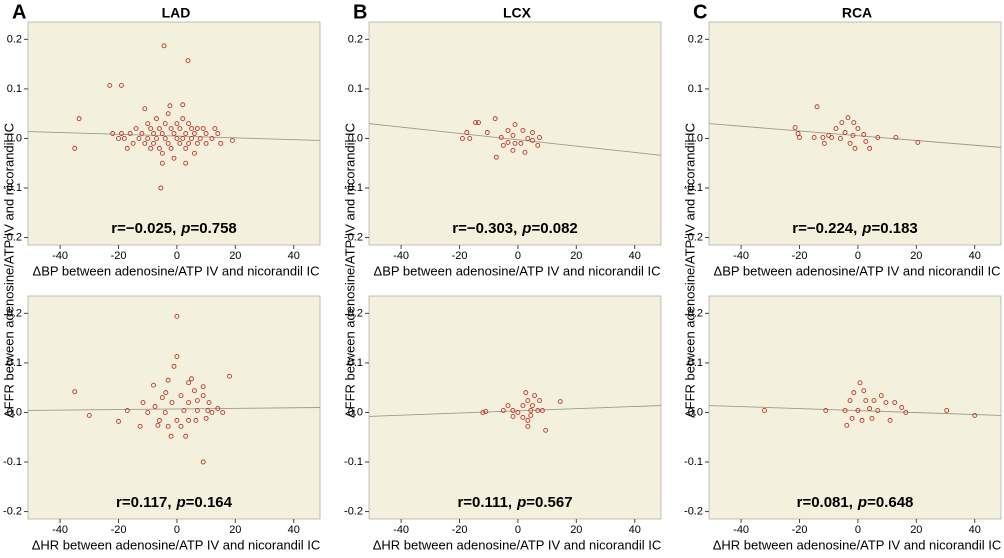  I want to click on plot-area, so click(174, 133).